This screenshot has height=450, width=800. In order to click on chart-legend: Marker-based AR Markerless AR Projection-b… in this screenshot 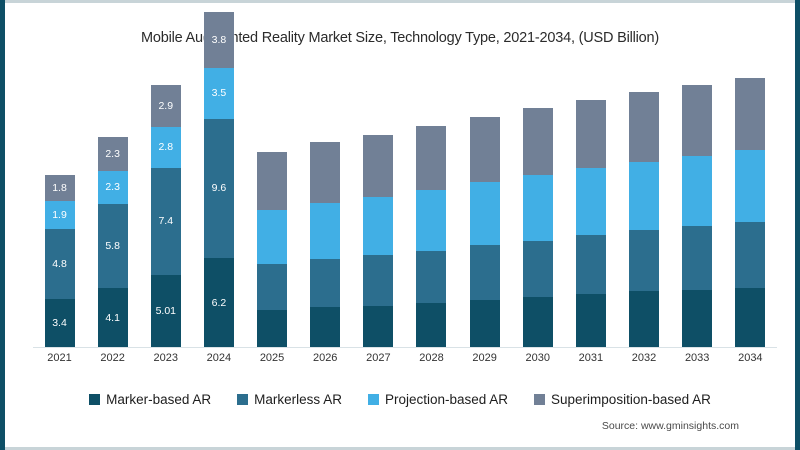, I will do `click(400, 399)`.